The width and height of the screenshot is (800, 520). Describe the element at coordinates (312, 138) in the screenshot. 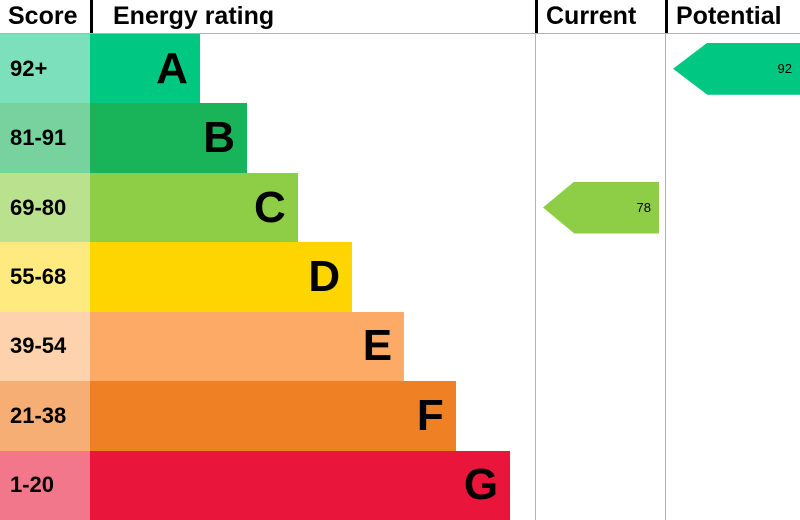

I see `bar-area: B` at that location.